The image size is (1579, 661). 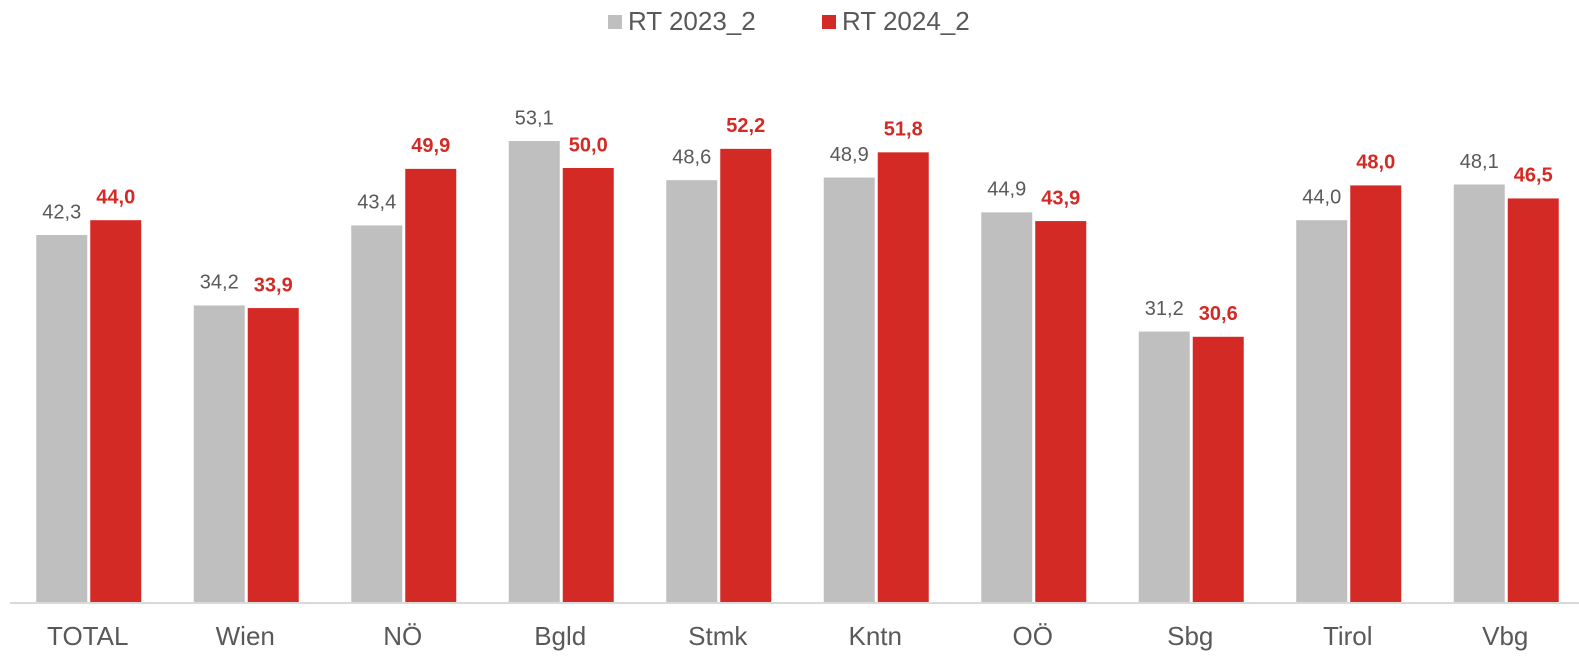 I want to click on data-label: 31,2, so click(x=1164, y=309).